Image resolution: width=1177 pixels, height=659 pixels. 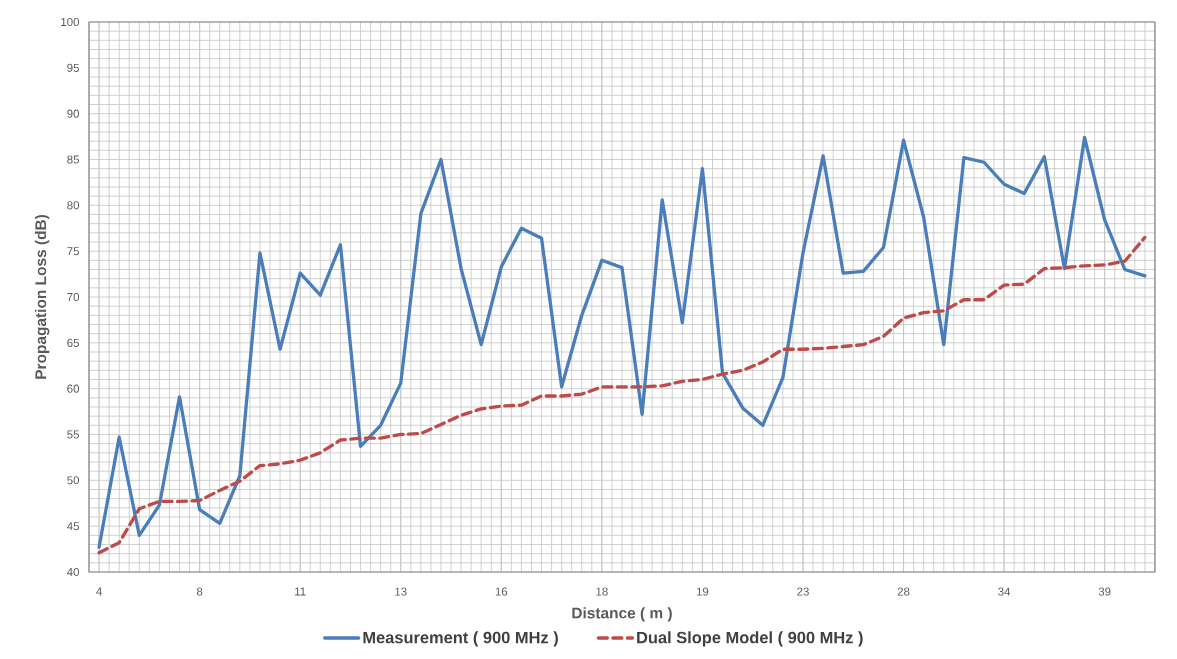 I want to click on y-tick-label: 100, so click(x=70, y=22).